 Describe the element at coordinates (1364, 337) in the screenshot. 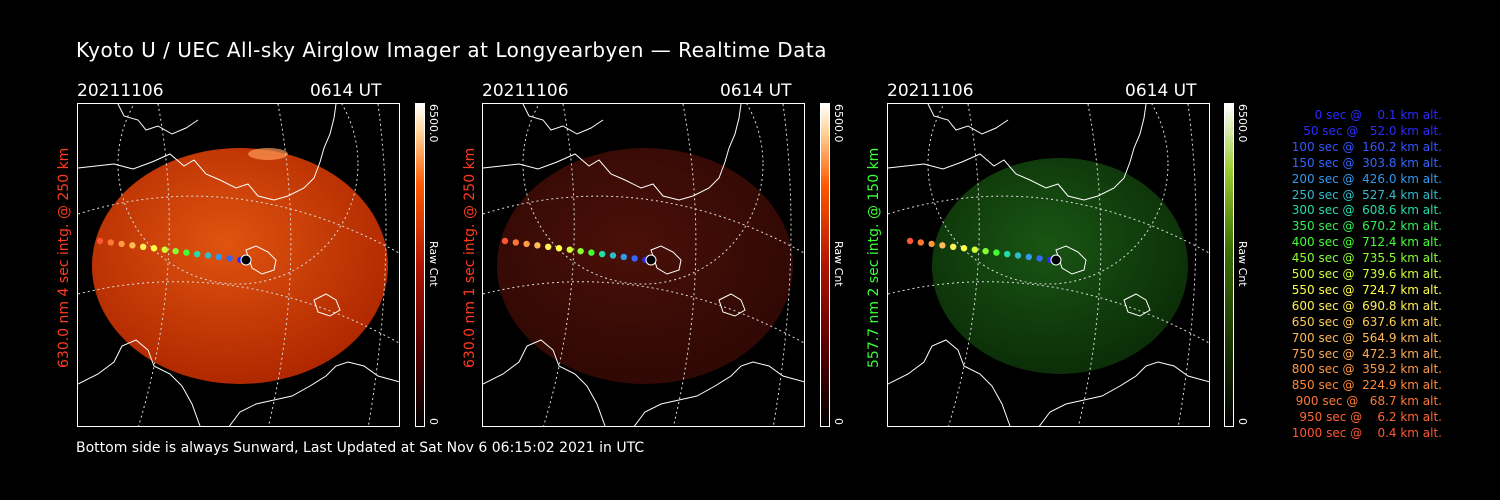

I see `legend-row: 700 sec @ 564.9 km alt.` at that location.